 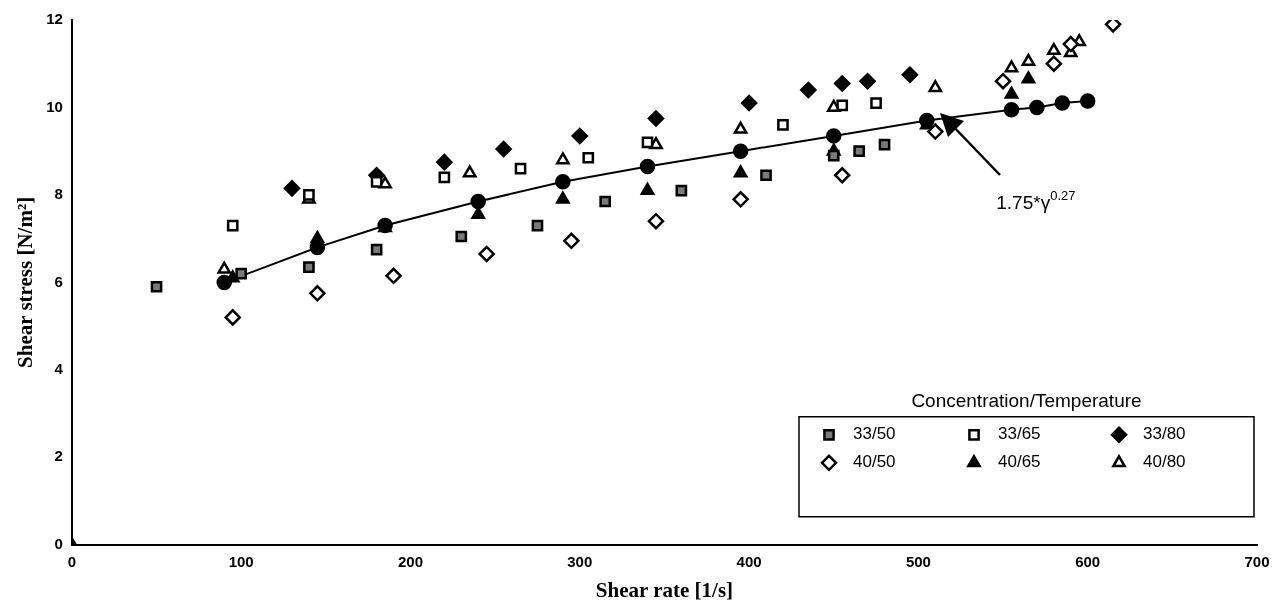 What do you see at coordinates (58, 456) in the screenshot?
I see `y-tick-label: 2` at bounding box center [58, 456].